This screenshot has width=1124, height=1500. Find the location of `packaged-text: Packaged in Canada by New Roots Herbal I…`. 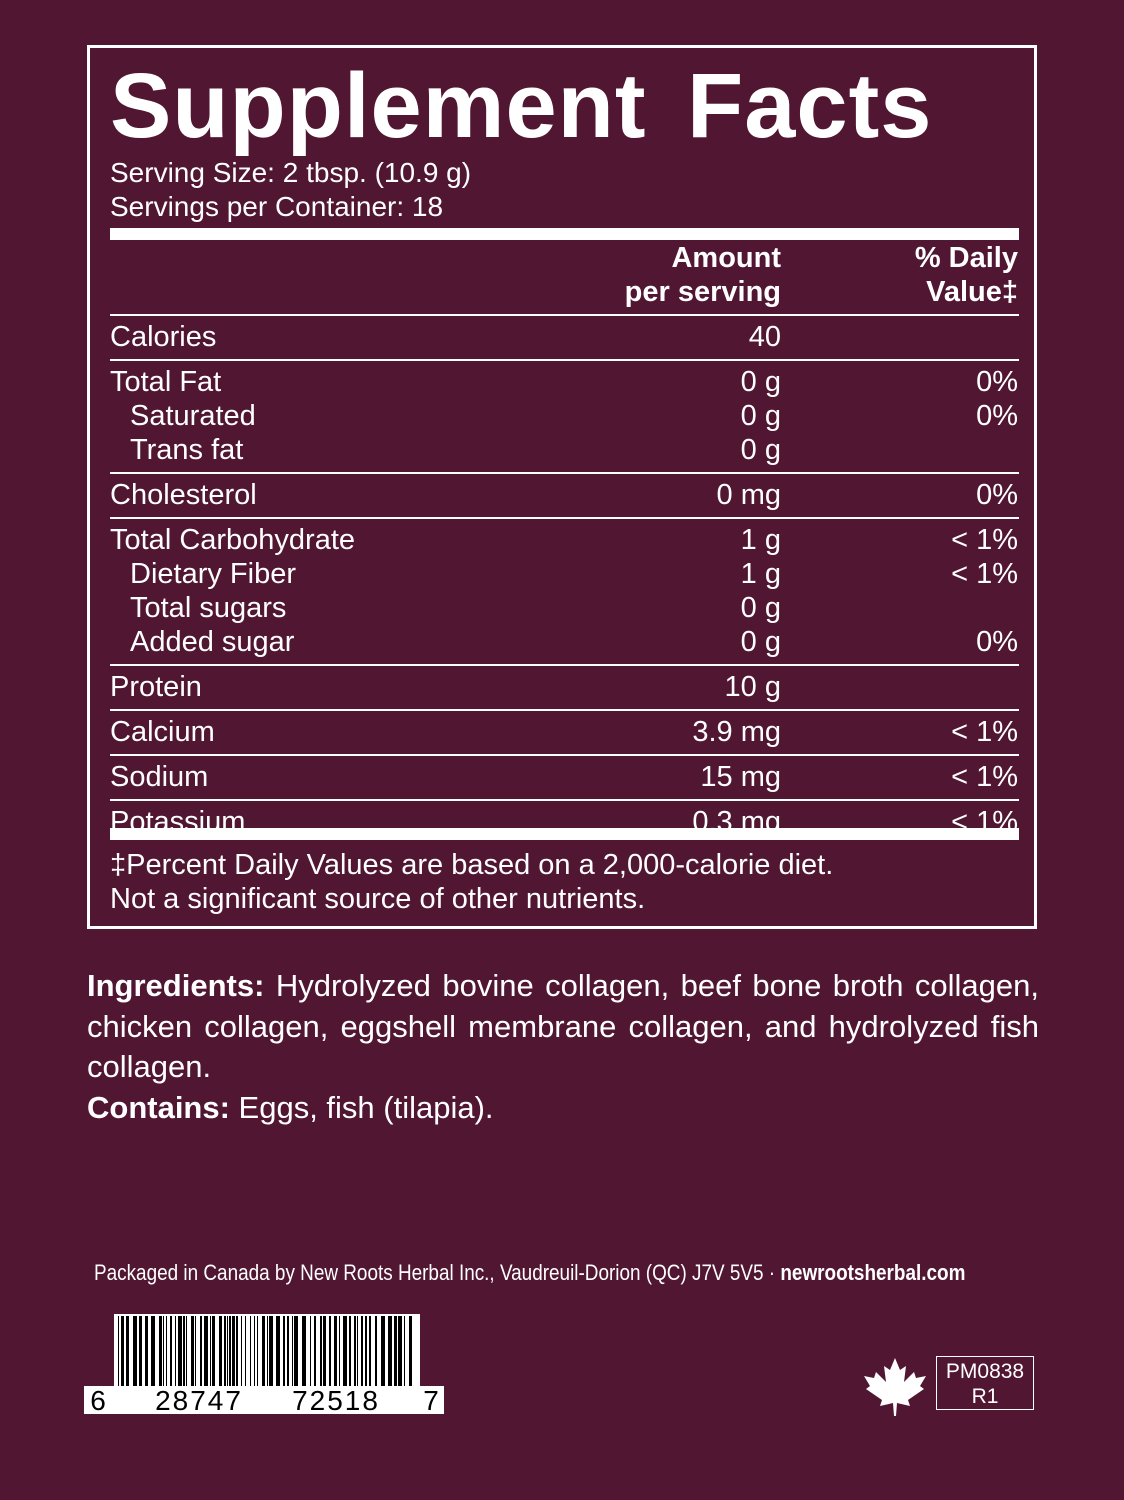

packaged-text: Packaged in Canada by New Roots Herbal I… is located at coordinates (437, 1272).